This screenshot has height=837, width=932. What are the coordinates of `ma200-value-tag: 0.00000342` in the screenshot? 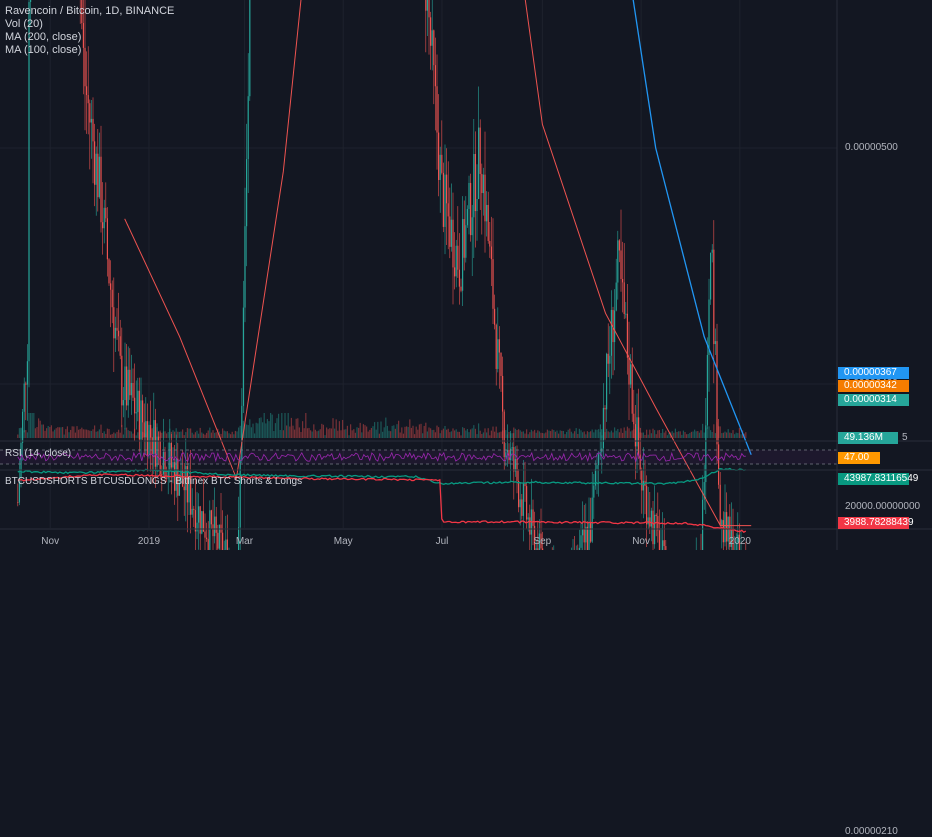 It's located at (873, 386).